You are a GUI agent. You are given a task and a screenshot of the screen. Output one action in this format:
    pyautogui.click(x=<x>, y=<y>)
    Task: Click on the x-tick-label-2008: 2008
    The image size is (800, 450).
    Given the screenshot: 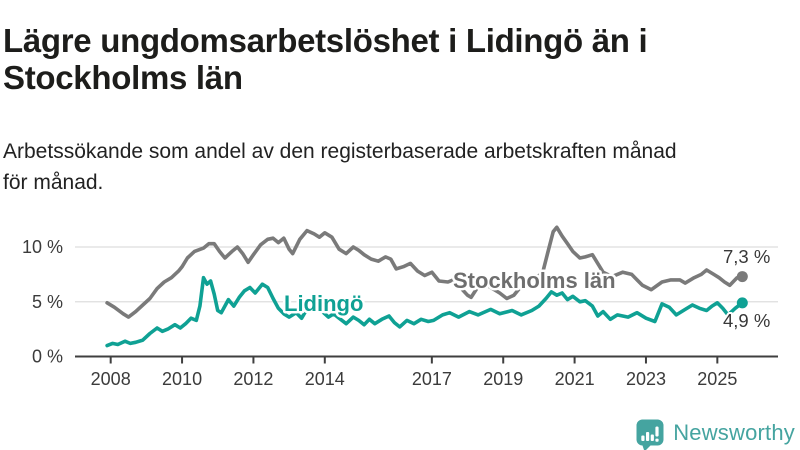 What is the action you would take?
    pyautogui.click(x=111, y=379)
    